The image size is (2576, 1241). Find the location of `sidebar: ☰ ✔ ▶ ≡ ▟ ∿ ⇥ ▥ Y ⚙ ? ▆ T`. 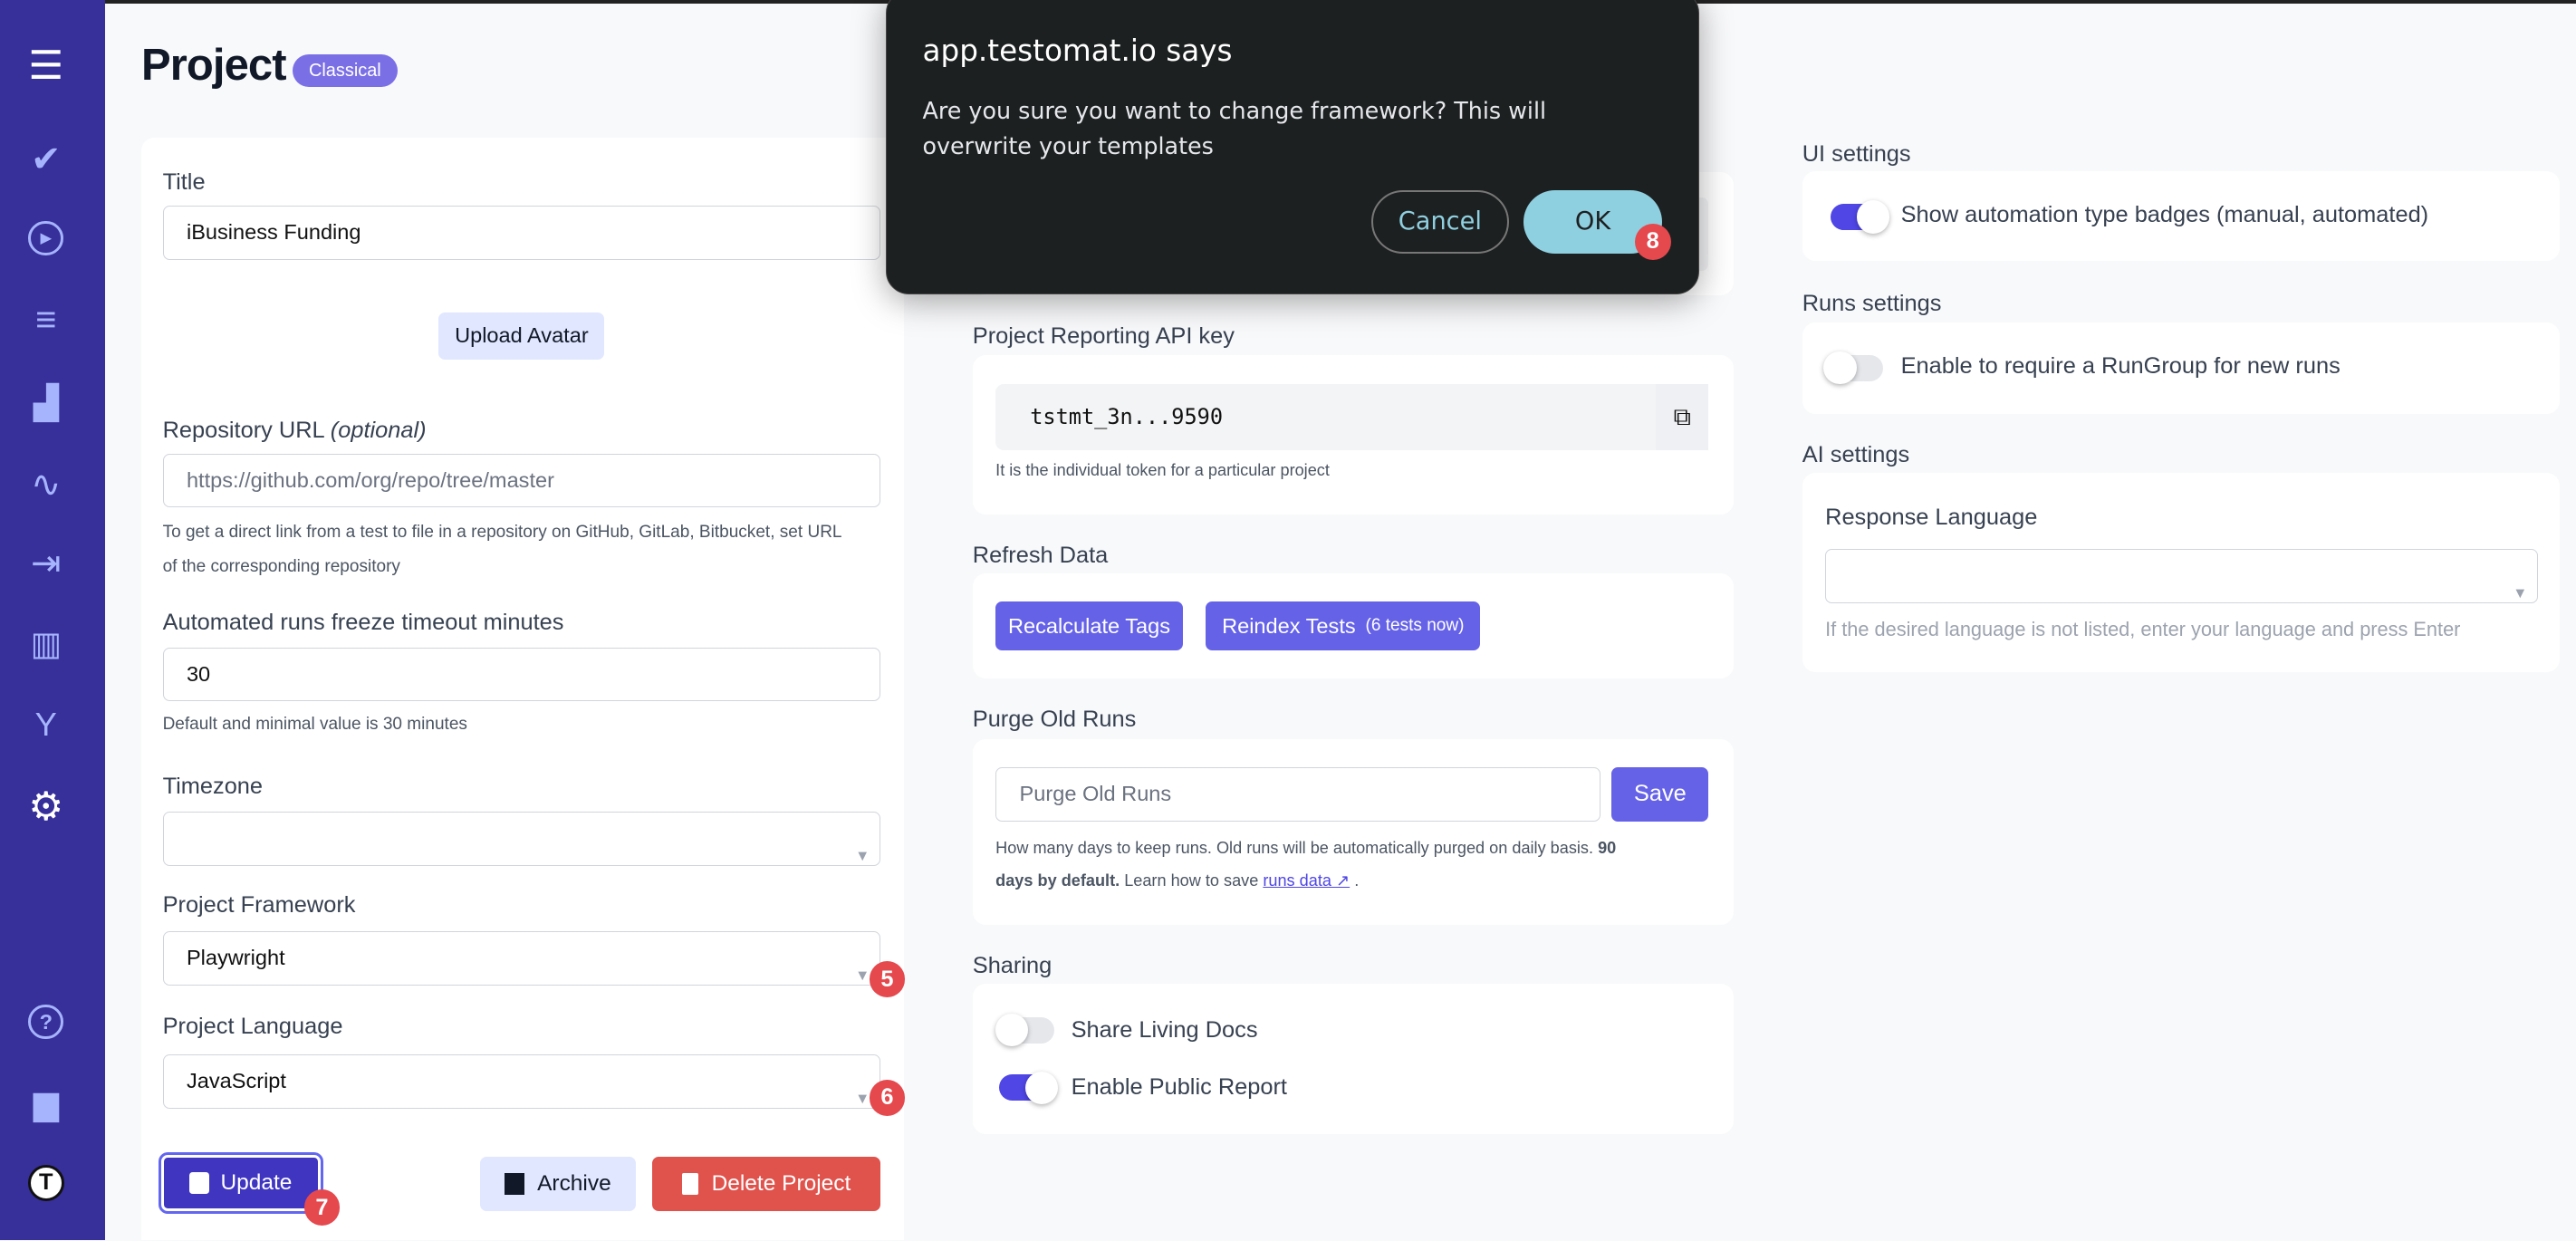

sidebar: ☰ ✔ ▶ ≡ ▟ ∿ ⇥ ▥ Y ⚙ ? ▆ T is located at coordinates (53, 620).